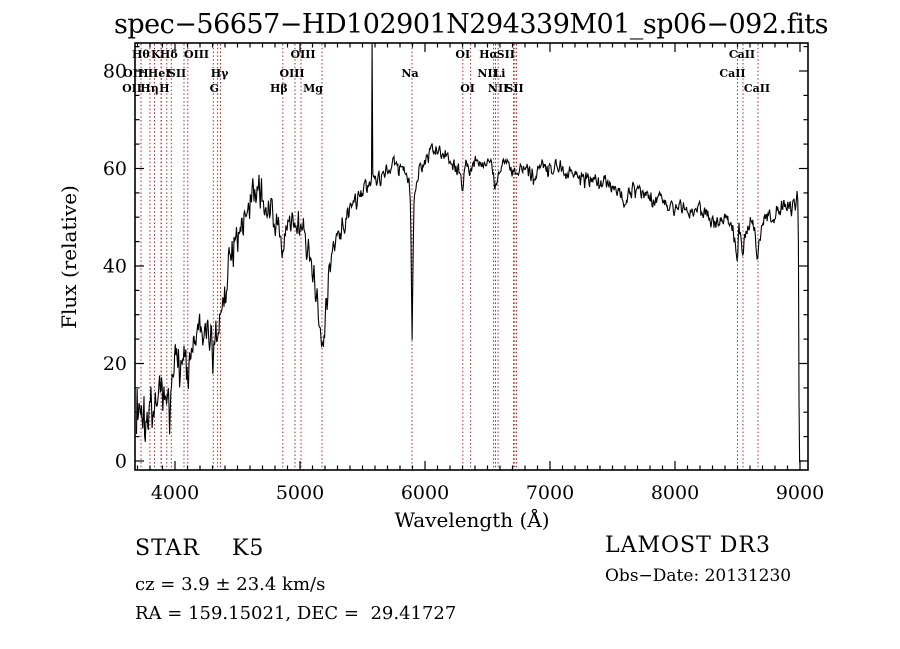 The height and width of the screenshot is (649, 900). Describe the element at coordinates (698, 576) in the screenshot. I see `obs-date-text: Obs−Date: 20131230` at that location.